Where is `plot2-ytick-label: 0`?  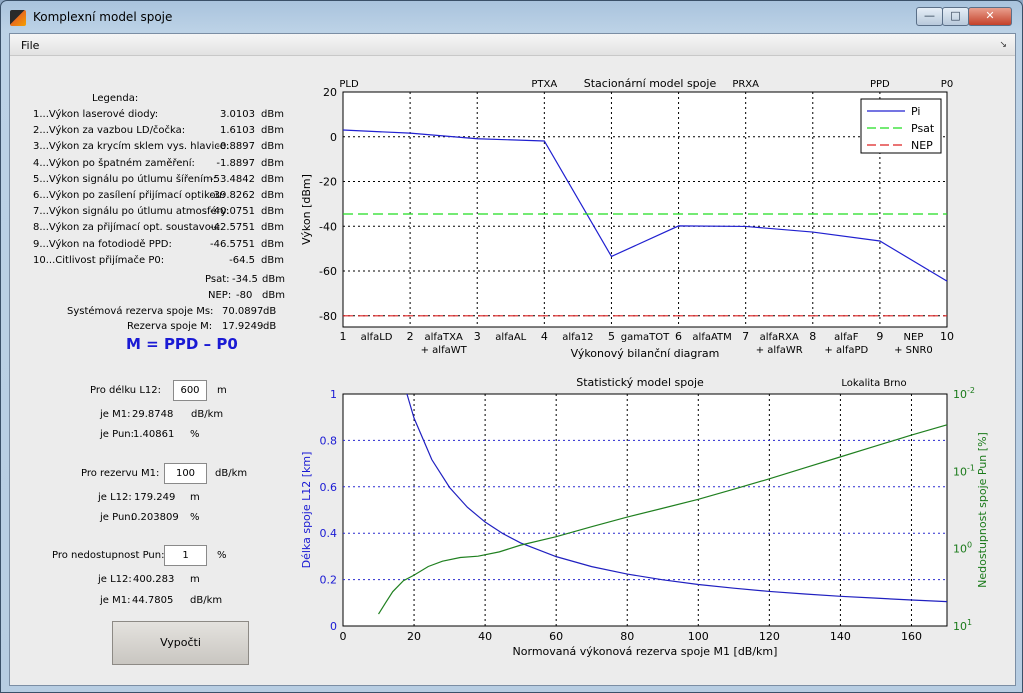
plot2-ytick-label: 0 is located at coordinates (333, 626).